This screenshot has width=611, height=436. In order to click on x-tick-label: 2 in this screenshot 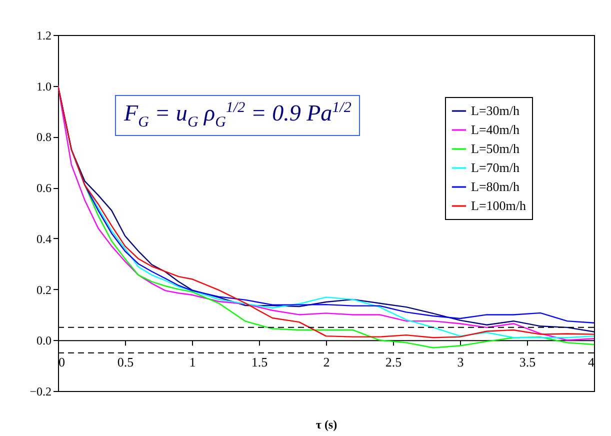, I will do `click(326, 362)`.